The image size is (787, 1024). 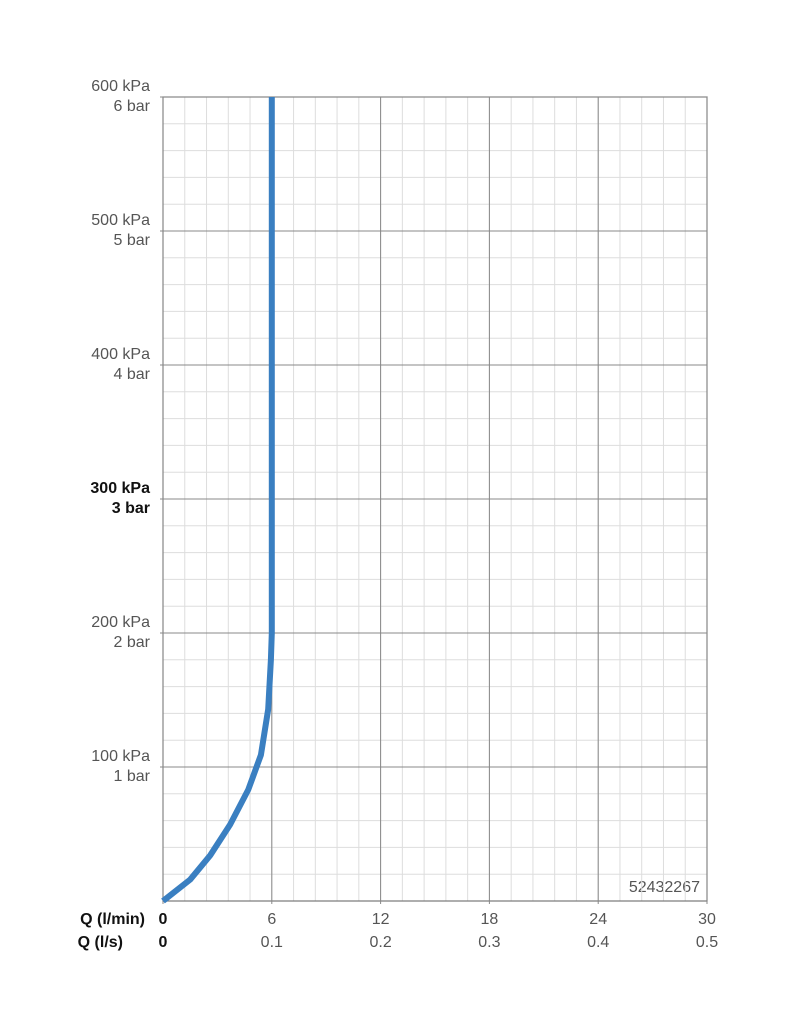 What do you see at coordinates (132, 106) in the screenshot?
I see `y2-tick-label: 6 bar` at bounding box center [132, 106].